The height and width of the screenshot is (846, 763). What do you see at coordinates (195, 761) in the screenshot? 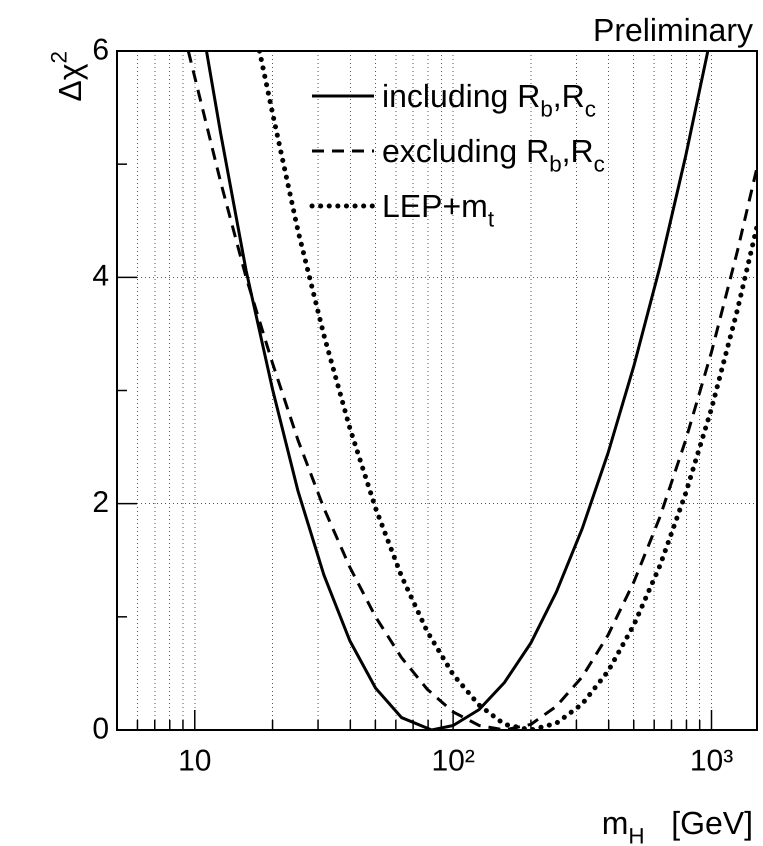
I see `x-tick-label: 10` at bounding box center [195, 761].